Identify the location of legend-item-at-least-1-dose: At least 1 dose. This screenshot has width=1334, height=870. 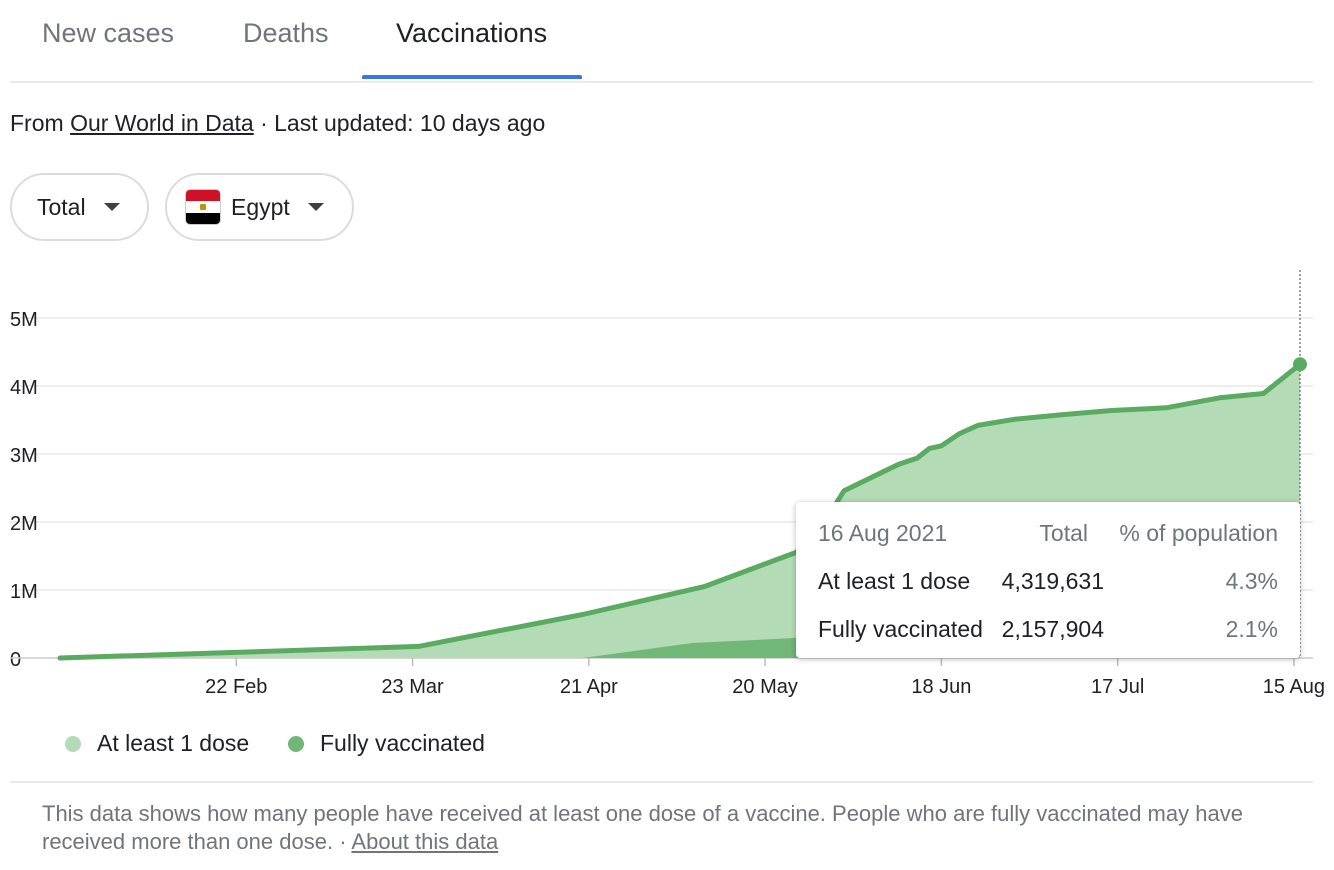
(157, 743).